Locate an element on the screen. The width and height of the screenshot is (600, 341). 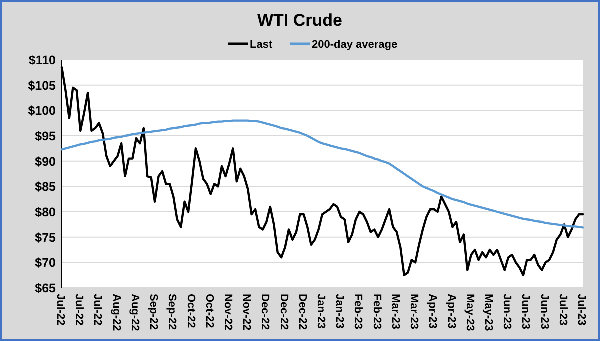
y-tick-label: $100 is located at coordinates (42, 111).